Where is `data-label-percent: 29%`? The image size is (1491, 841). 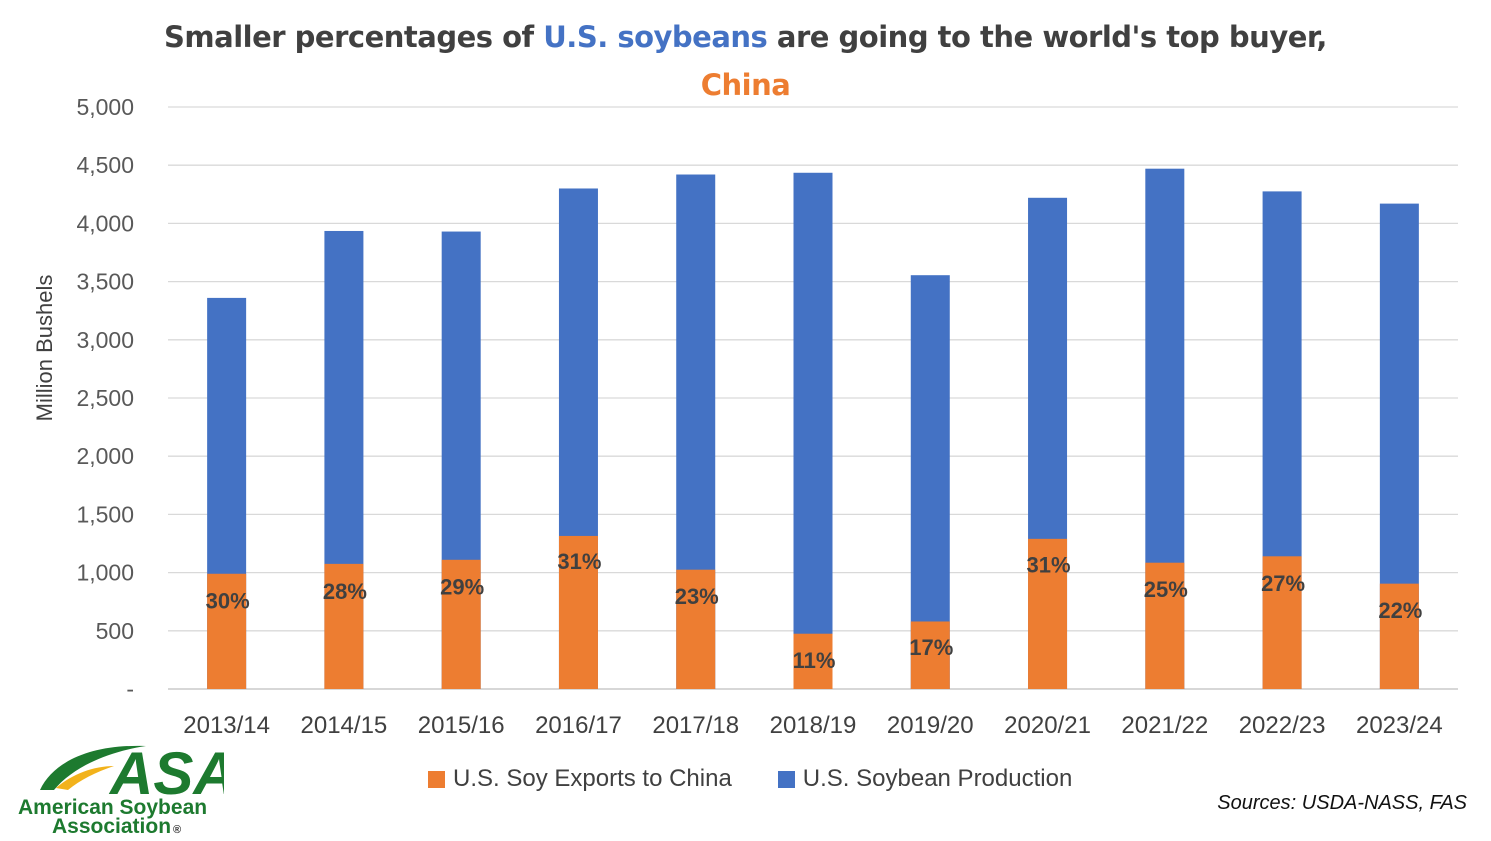
data-label-percent: 29% is located at coordinates (462, 587).